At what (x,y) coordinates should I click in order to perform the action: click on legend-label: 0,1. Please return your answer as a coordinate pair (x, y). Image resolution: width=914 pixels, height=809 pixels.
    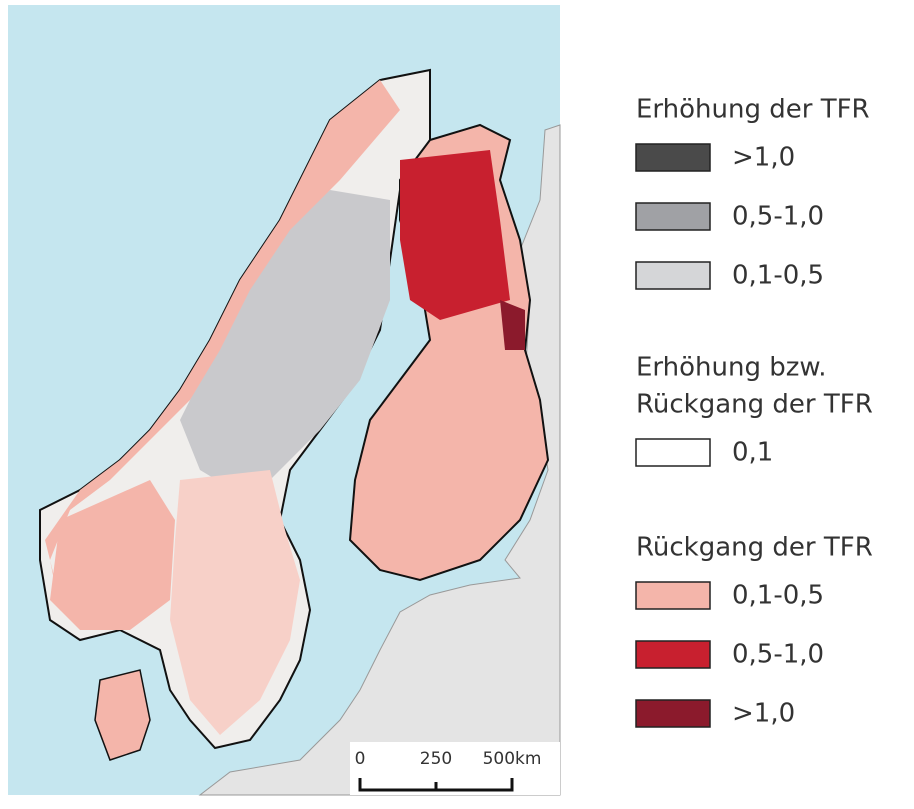
    Looking at the image, I should click on (752, 453).